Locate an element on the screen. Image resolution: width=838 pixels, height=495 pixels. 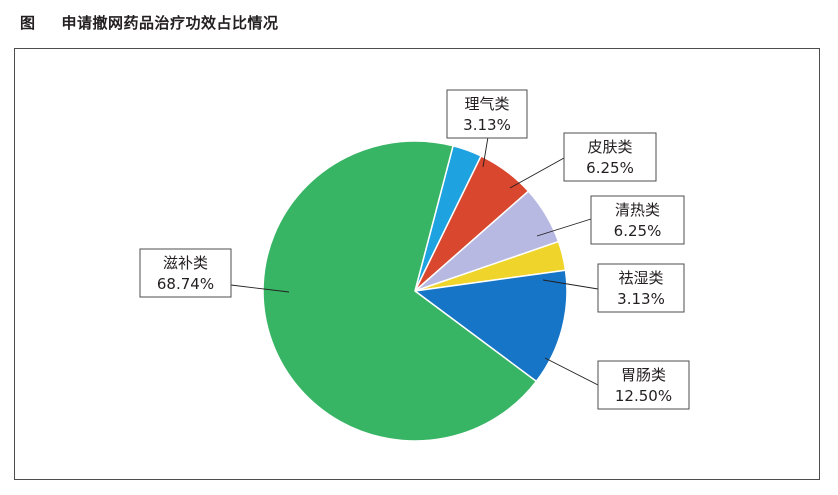
figure-title: 图 申请撤网药品治疗功效占比情况 is located at coordinates (149, 22).